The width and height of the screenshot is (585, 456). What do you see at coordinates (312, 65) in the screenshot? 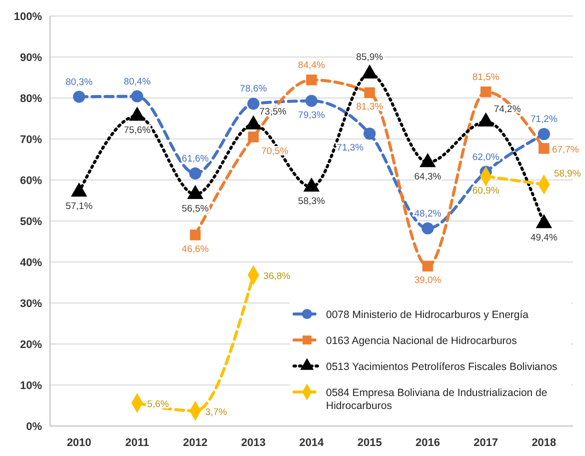
I see `data-label: 84,4%` at bounding box center [312, 65].